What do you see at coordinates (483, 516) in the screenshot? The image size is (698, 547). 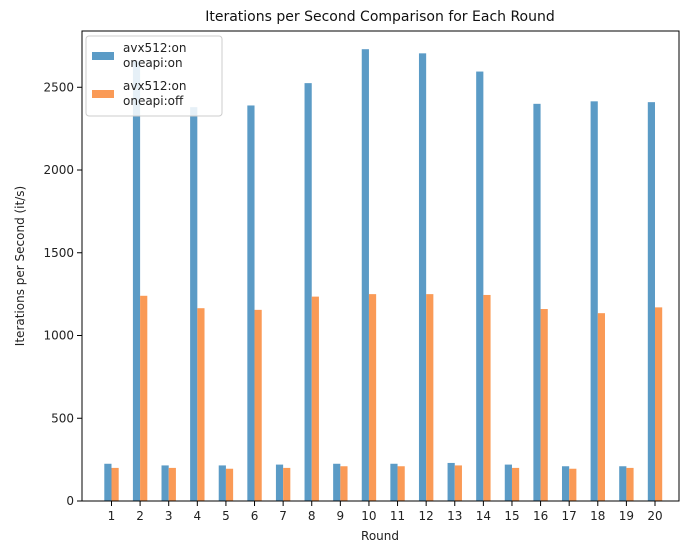 I see `x-tick-label: 14` at bounding box center [483, 516].